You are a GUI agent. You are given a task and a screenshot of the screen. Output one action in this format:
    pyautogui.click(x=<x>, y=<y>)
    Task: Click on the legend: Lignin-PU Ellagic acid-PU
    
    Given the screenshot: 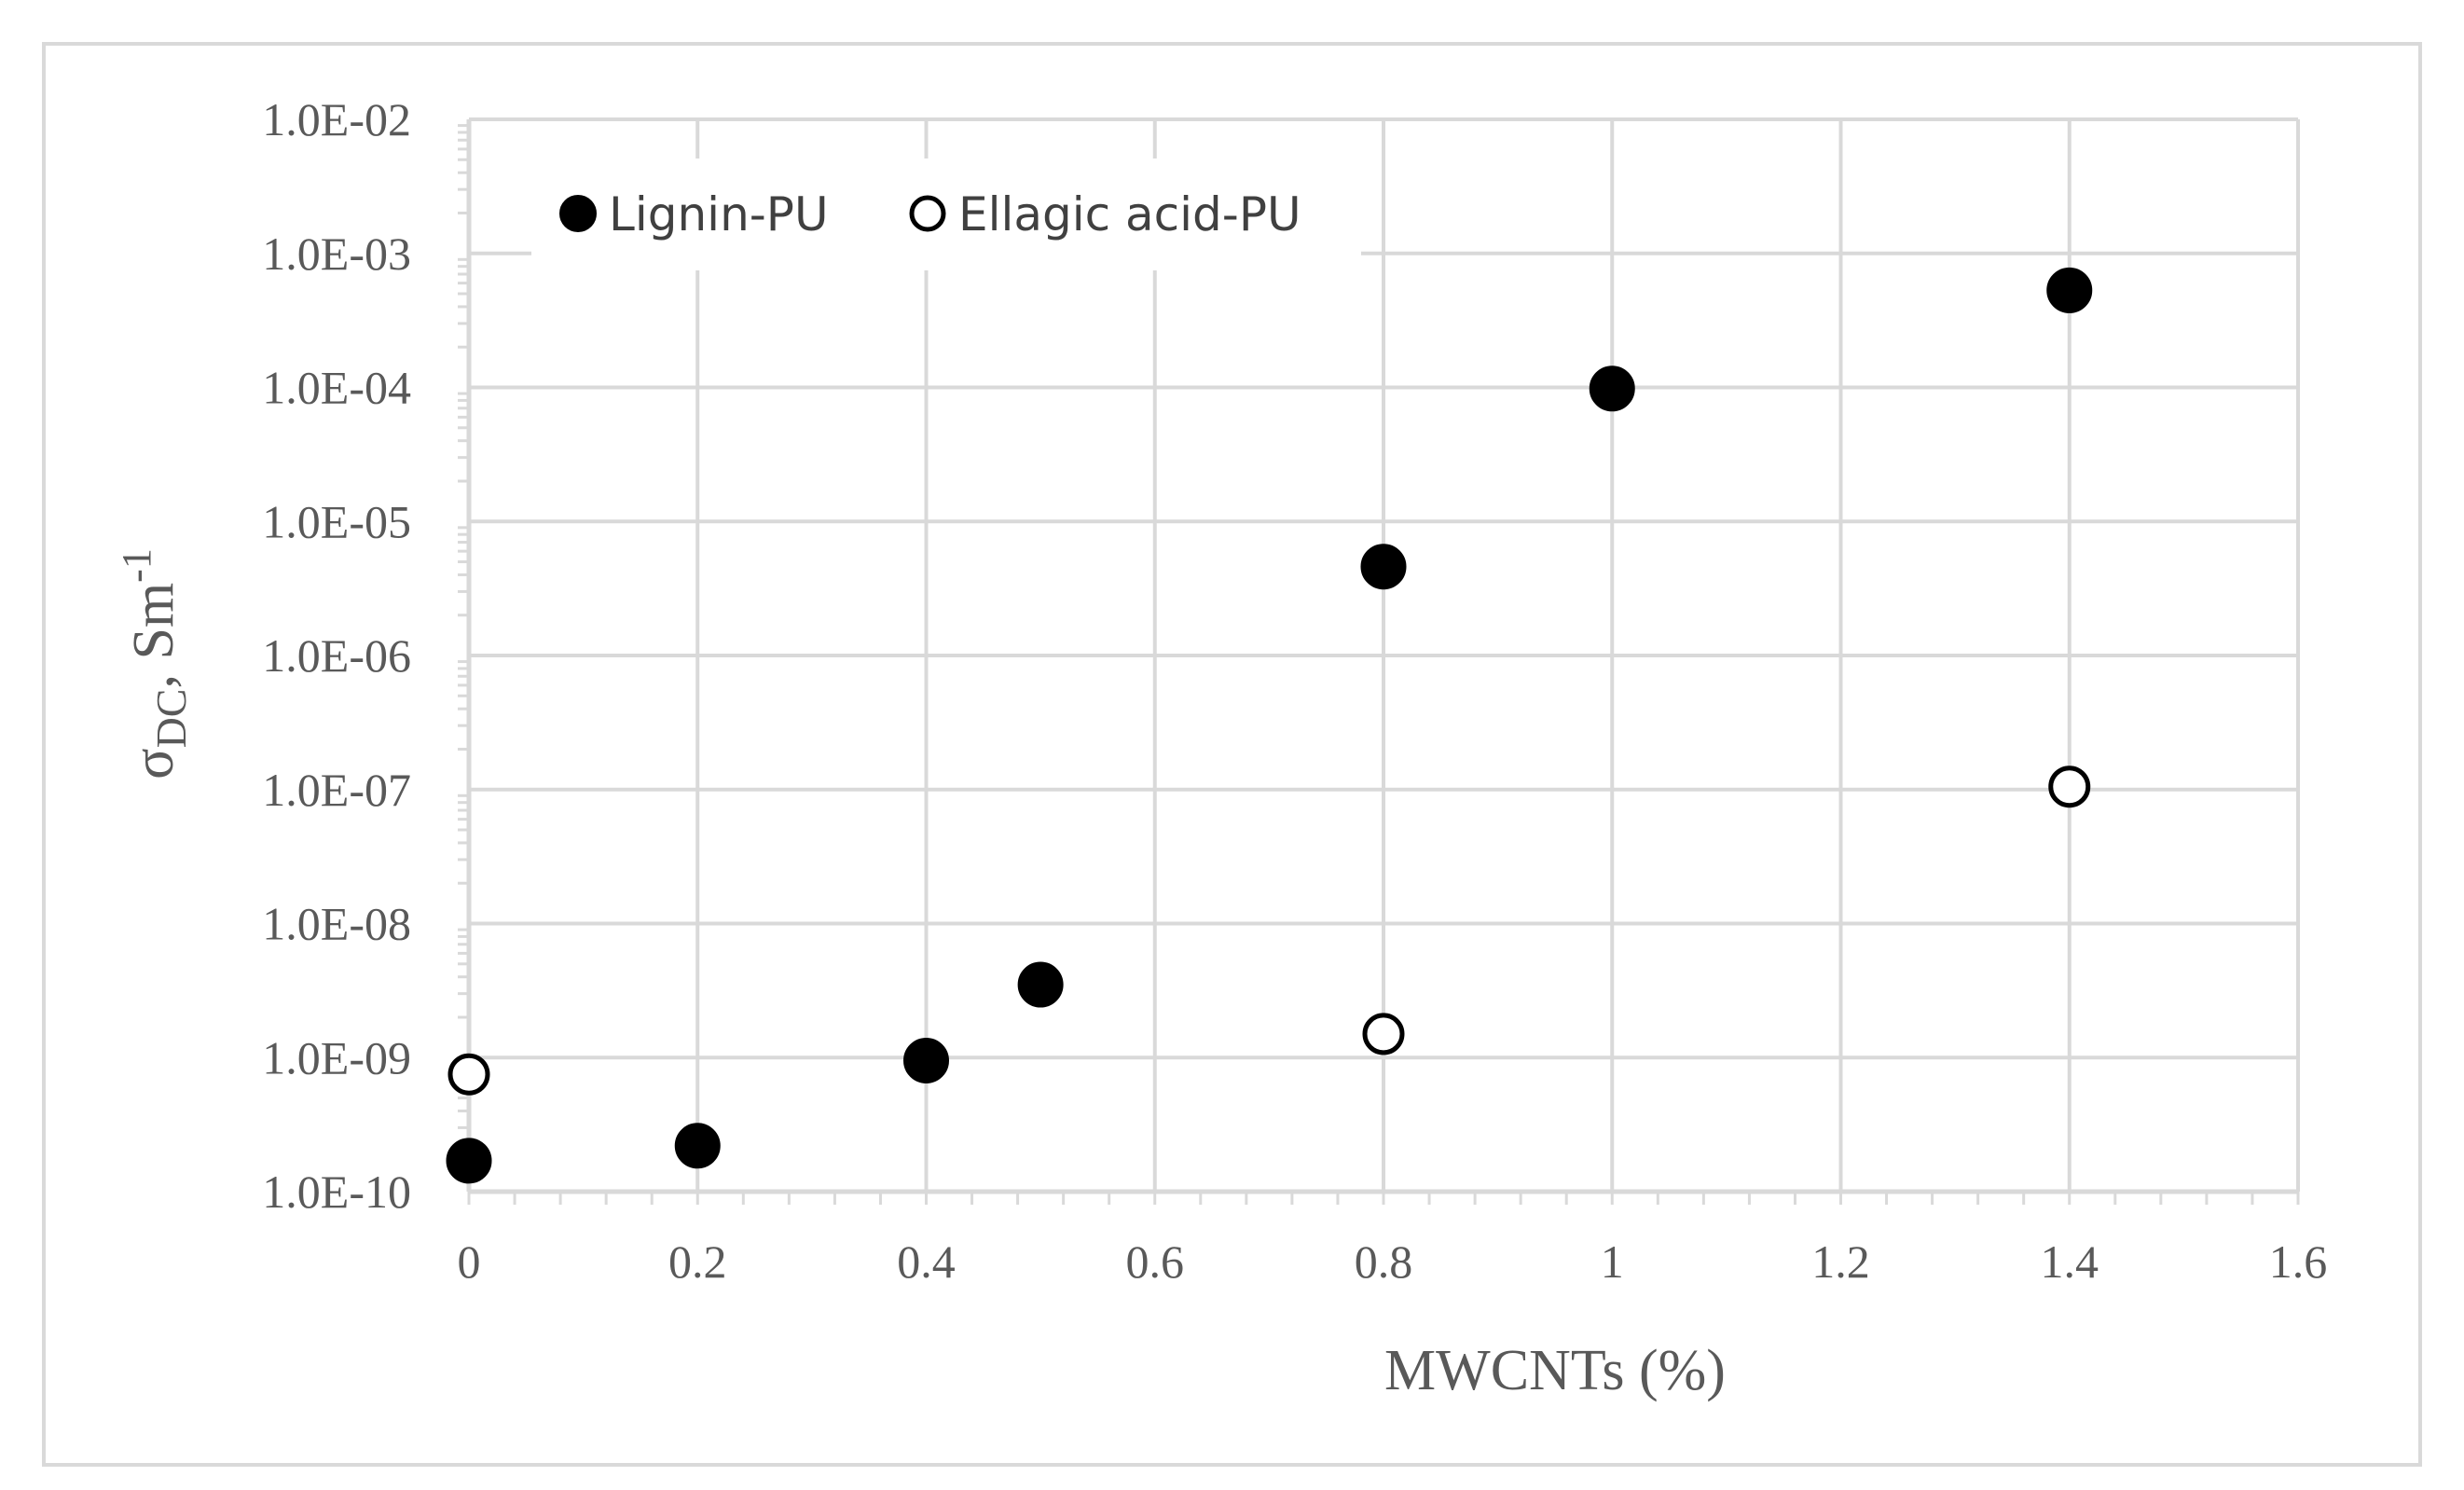 What is the action you would take?
    pyautogui.click(x=946, y=214)
    